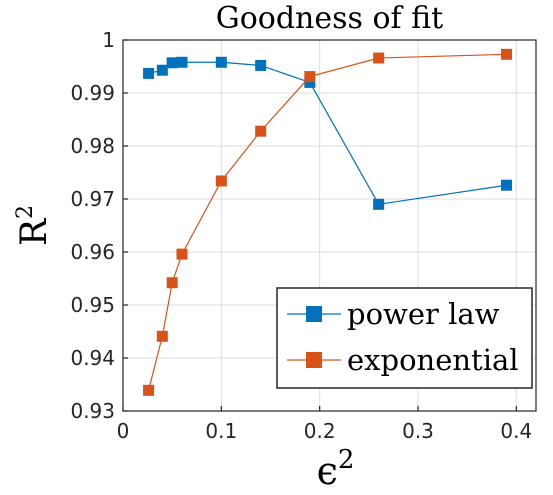 The width and height of the screenshot is (553, 495). I want to click on legend-label: power law, so click(423, 314).